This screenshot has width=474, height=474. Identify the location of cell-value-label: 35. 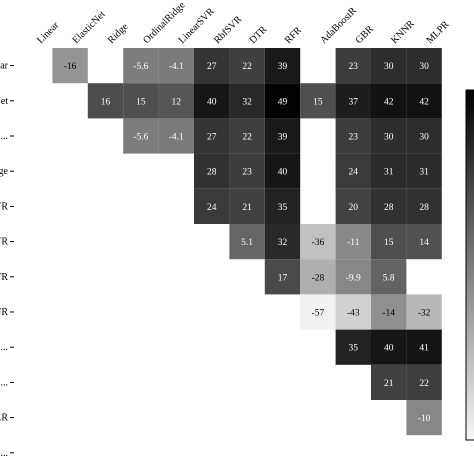
(354, 349).